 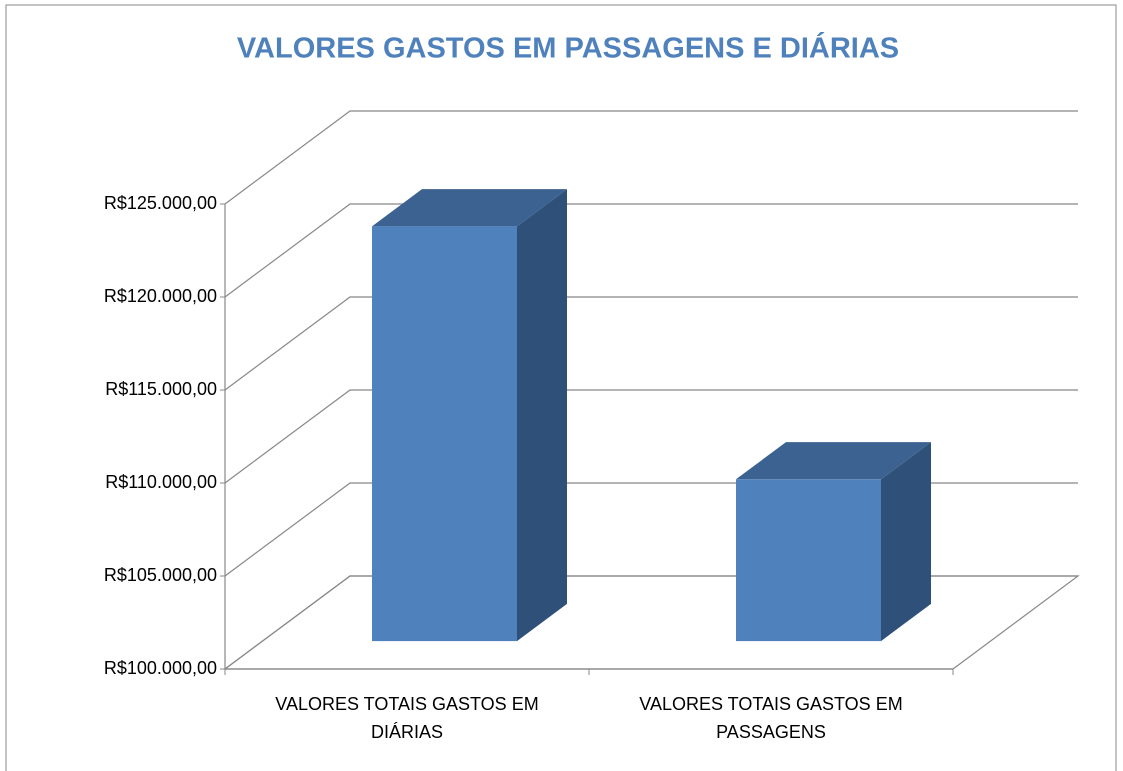 I want to click on y-tick-label: R$100.000,00, so click(x=160, y=668).